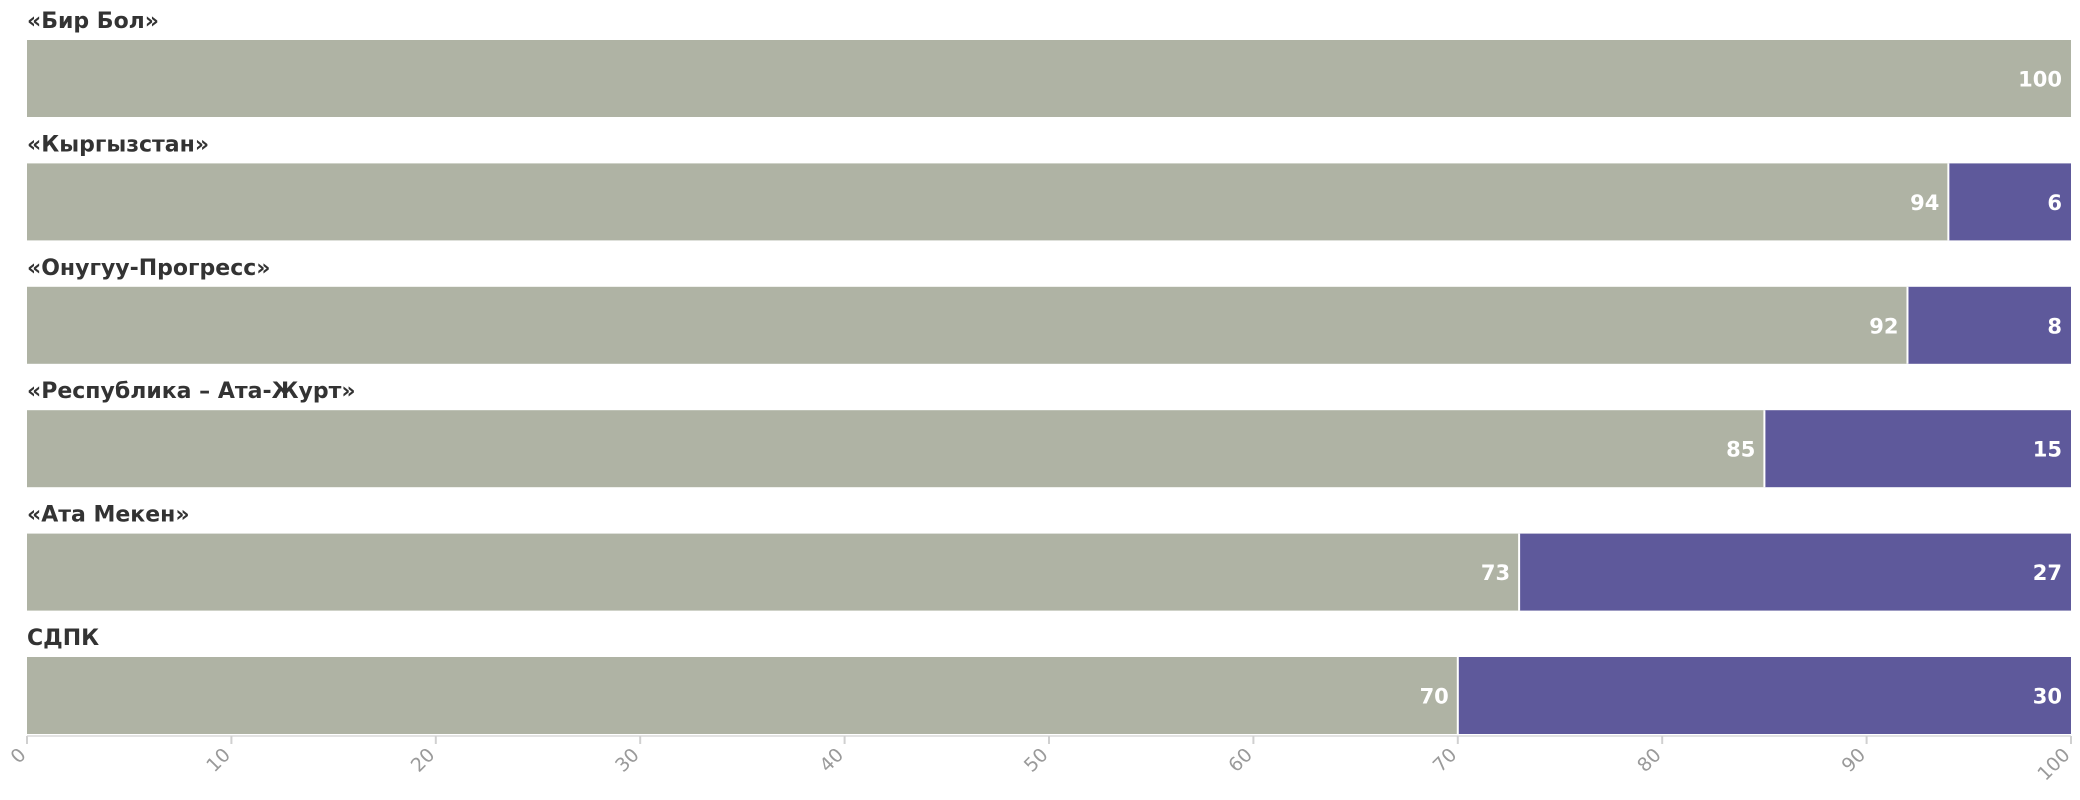 The image size is (2080, 800). What do you see at coordinates (1649, 760) in the screenshot?
I see `x-tick-label: 80` at bounding box center [1649, 760].